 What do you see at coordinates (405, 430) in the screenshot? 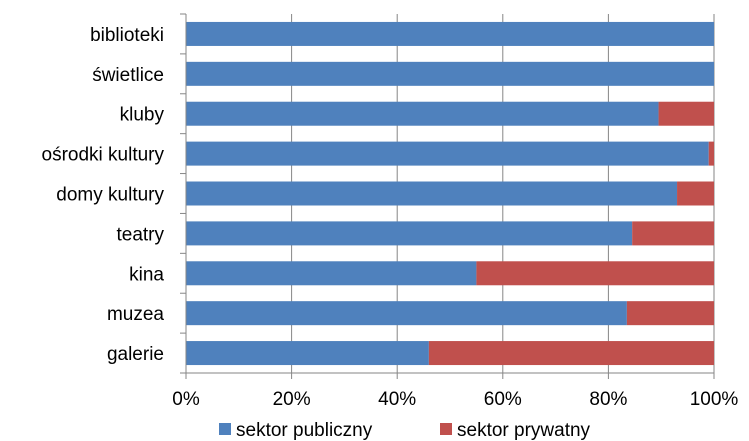
I see `legend: sektor publiczny sektor prywatny` at bounding box center [405, 430].